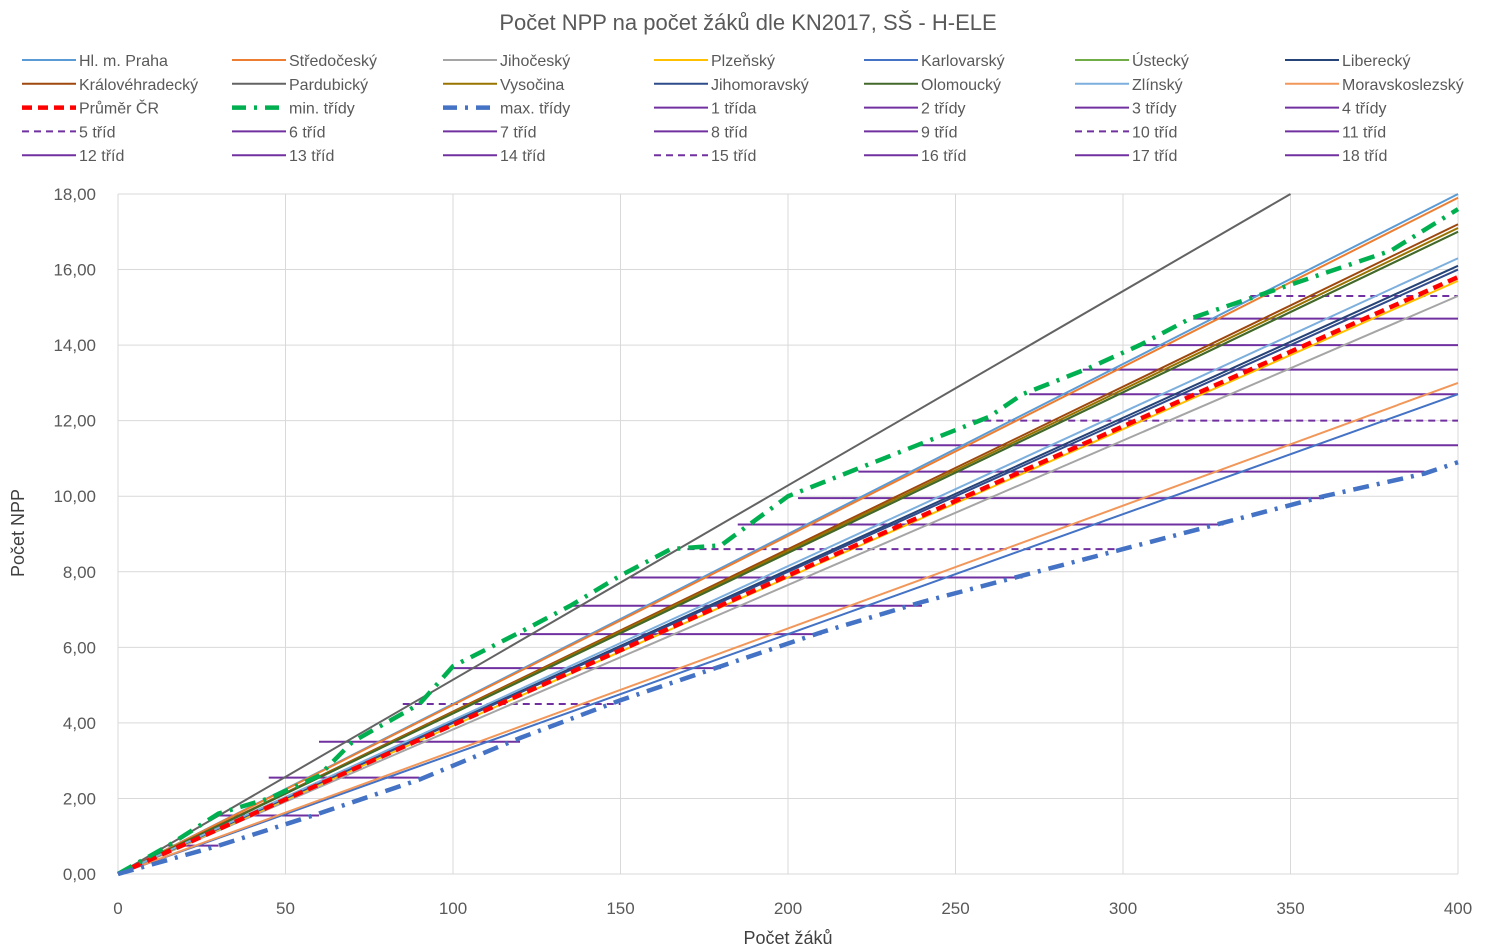  Describe the element at coordinates (963, 61) in the screenshot. I see `legend-label: Karlovarský` at that location.